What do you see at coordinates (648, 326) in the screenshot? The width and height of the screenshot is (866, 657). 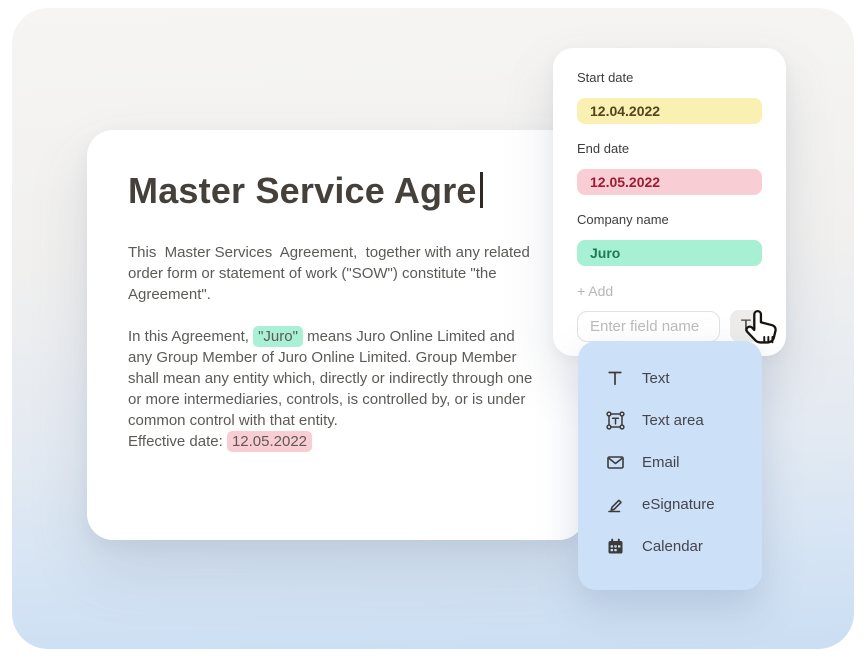 I see `field-name-input` at bounding box center [648, 326].